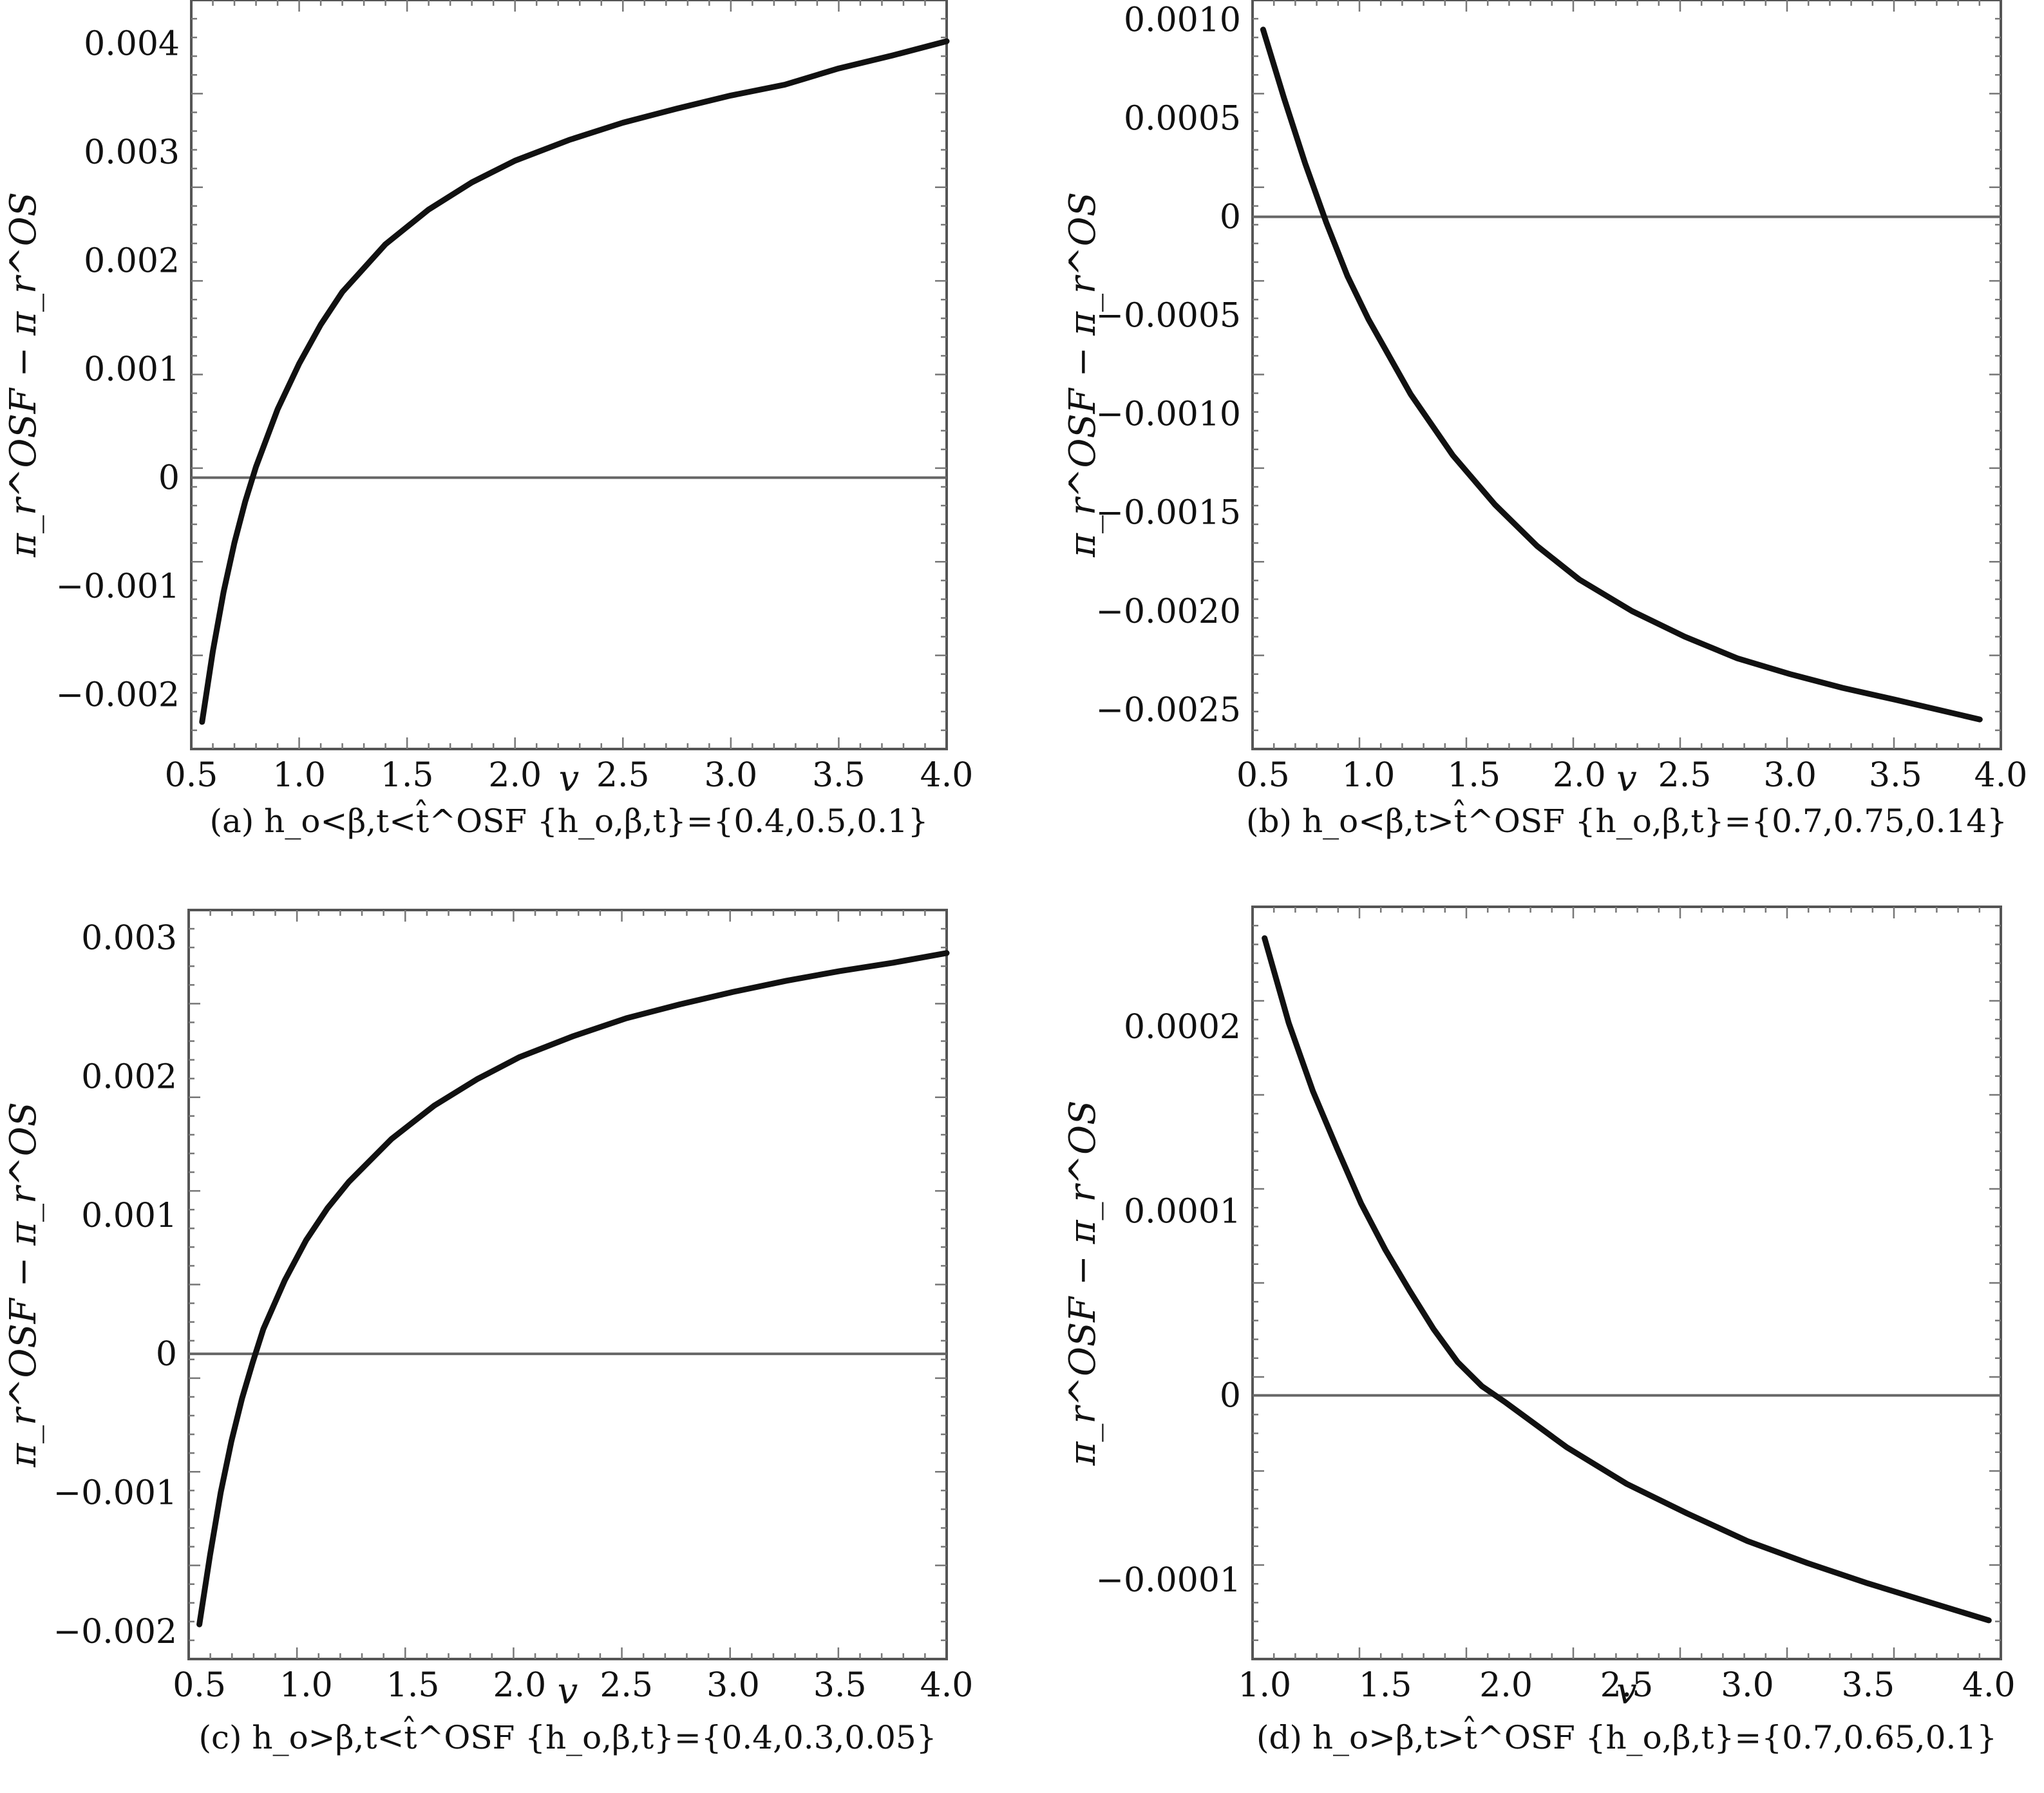 This screenshot has height=1793, width=2044. I want to click on y-tick-label: −0.0010, so click(1168, 414).